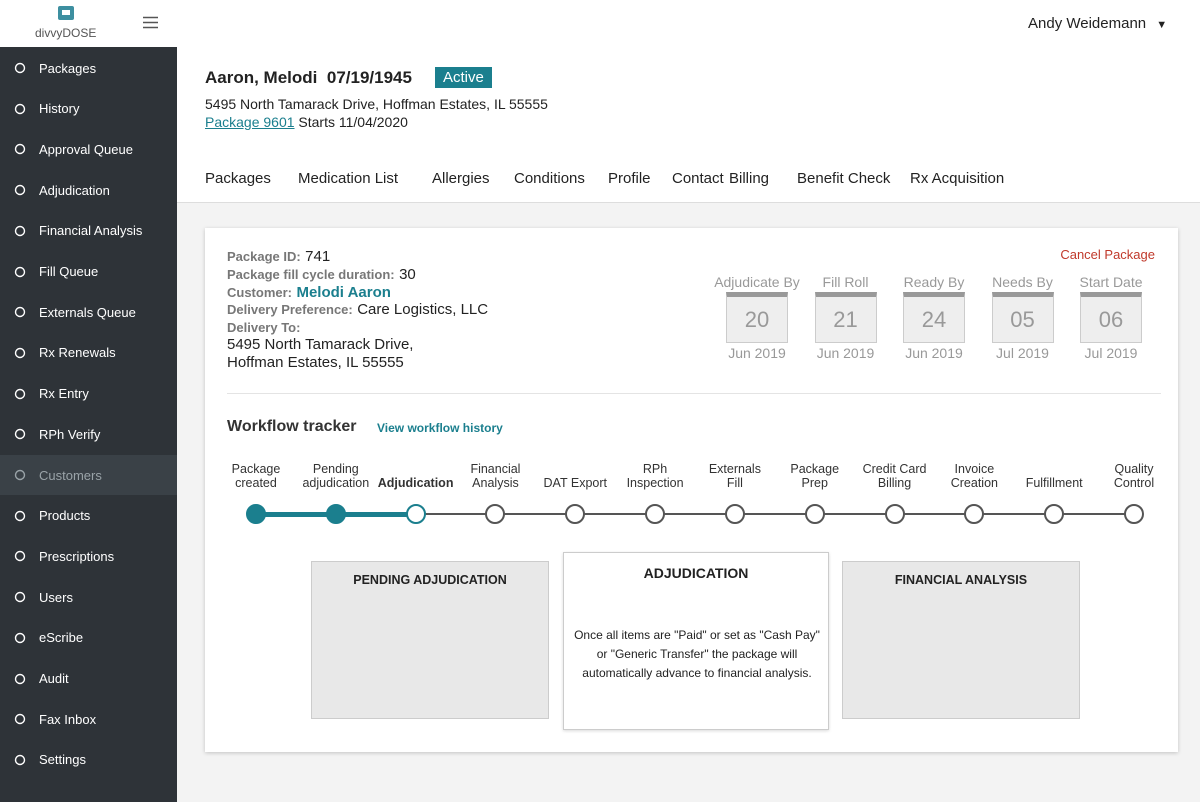 Image resolution: width=1200 pixels, height=802 pixels. I want to click on nav-item: Customers, so click(88, 475).